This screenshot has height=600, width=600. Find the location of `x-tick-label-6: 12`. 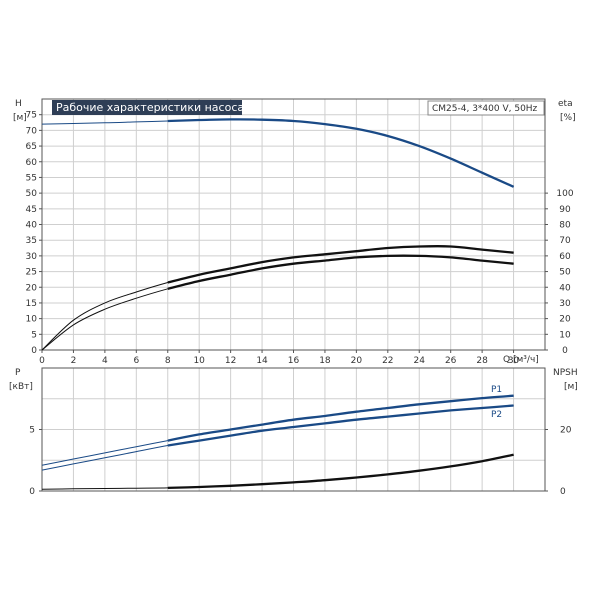

x-tick-label-6: 12 is located at coordinates (230, 361).